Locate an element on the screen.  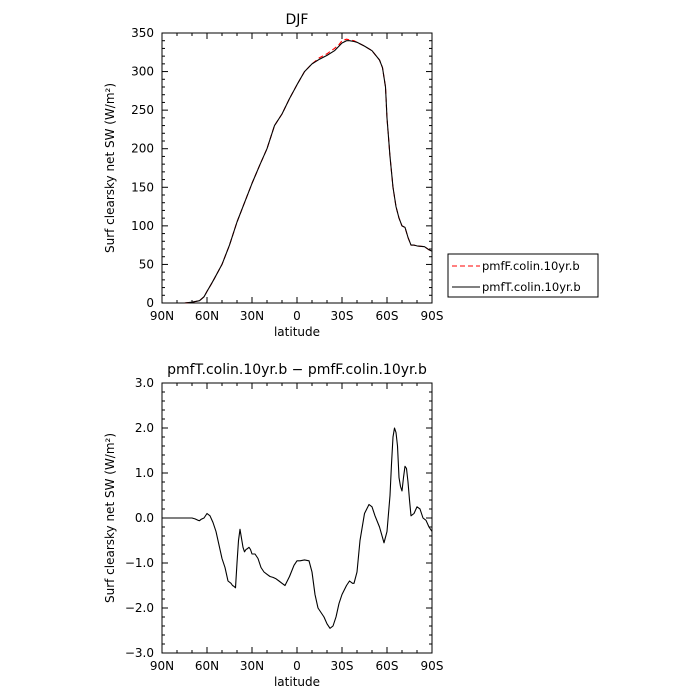
legend-label: pmfT.colin.10yr.b is located at coordinates (531, 287).